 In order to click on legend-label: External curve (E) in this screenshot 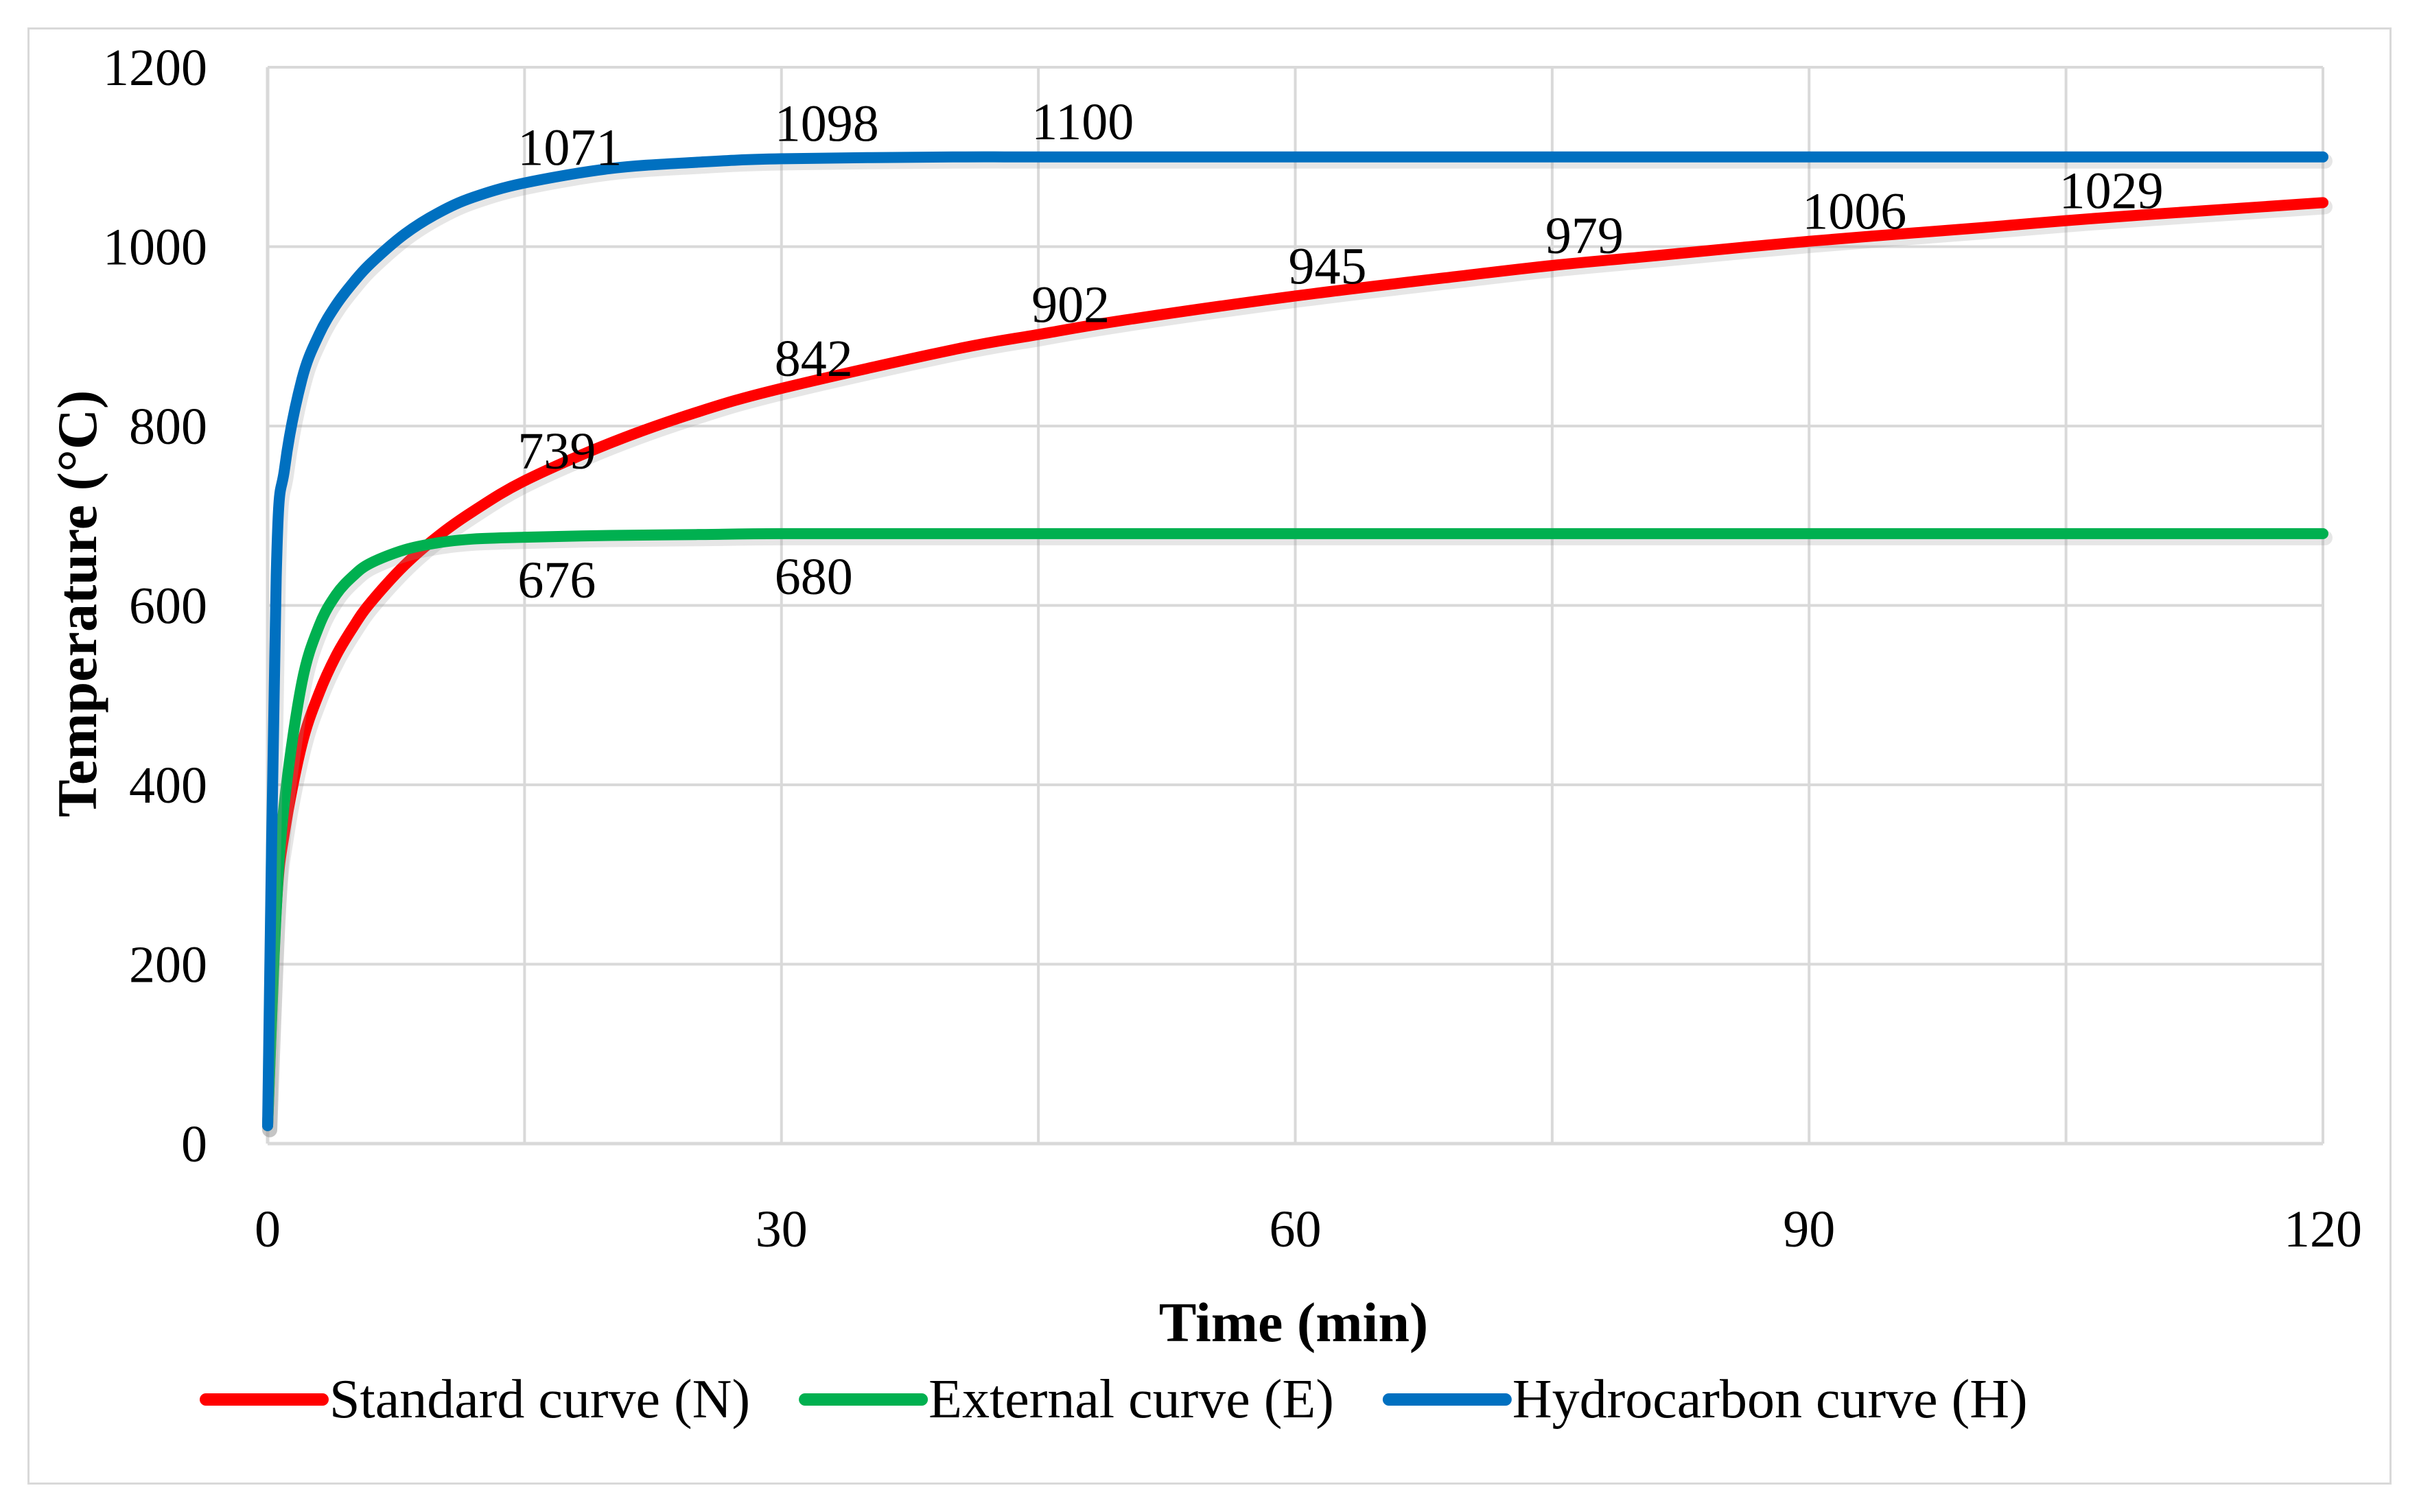, I will do `click(1131, 1399)`.